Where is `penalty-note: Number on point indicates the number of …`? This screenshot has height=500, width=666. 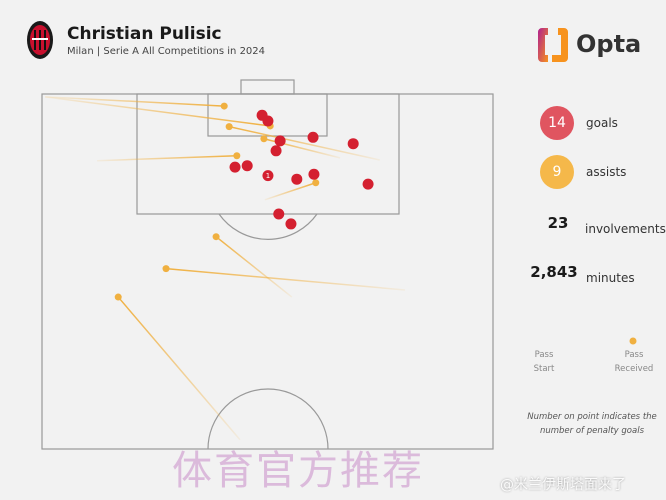 penalty-note: Number on point indicates the number of … is located at coordinates (592, 424).